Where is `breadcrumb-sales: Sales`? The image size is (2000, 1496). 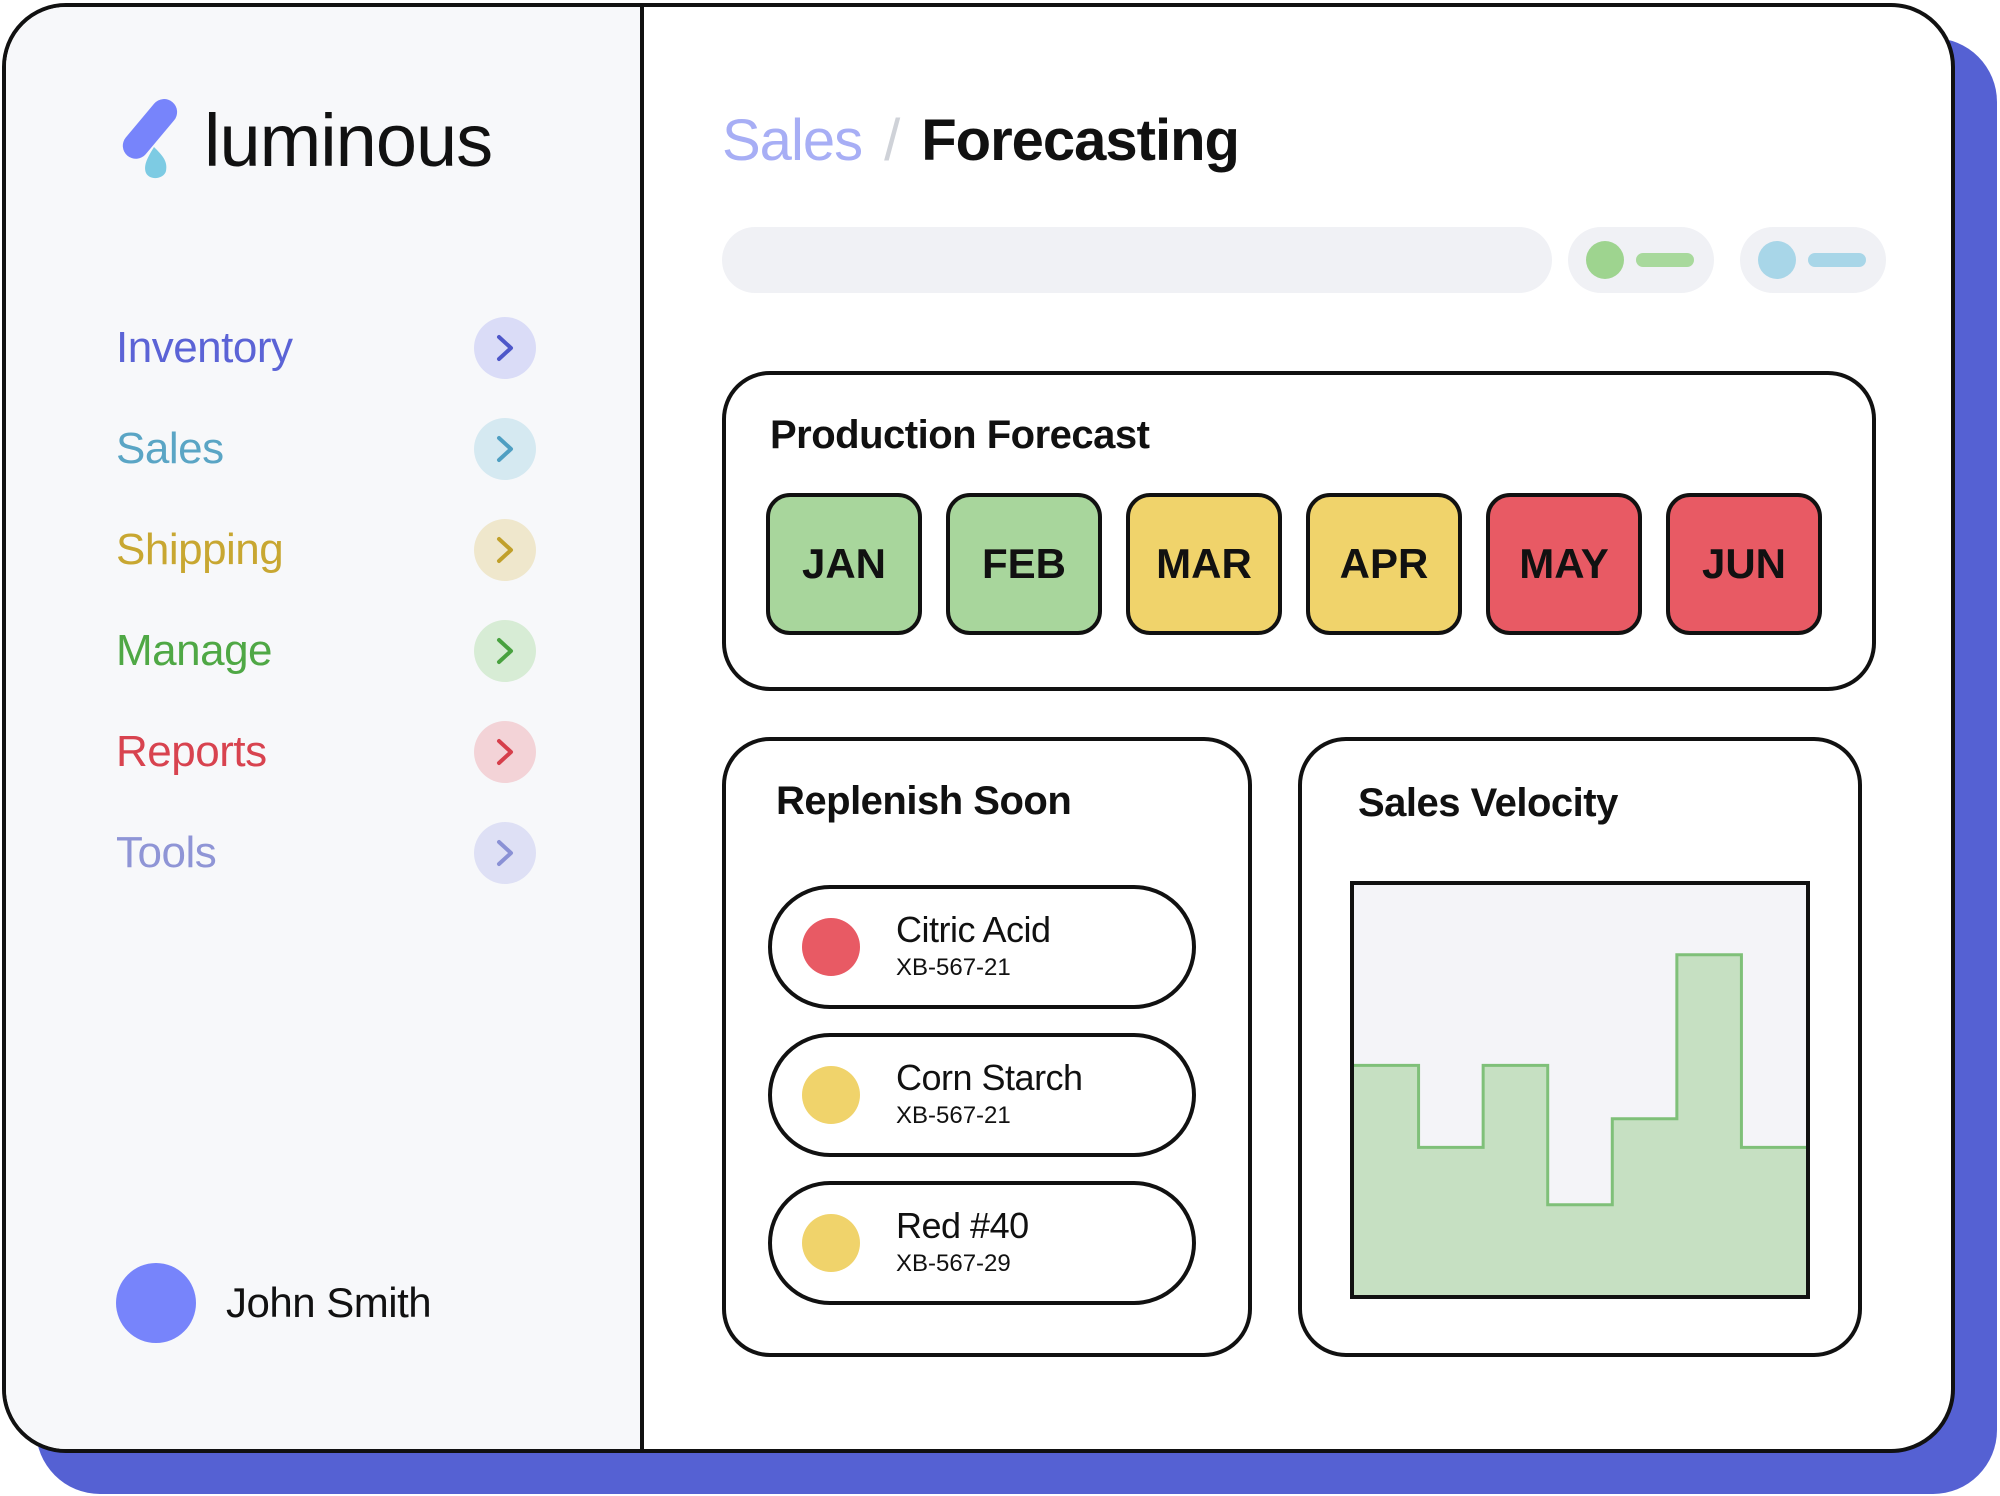 breadcrumb-sales: Sales is located at coordinates (792, 140).